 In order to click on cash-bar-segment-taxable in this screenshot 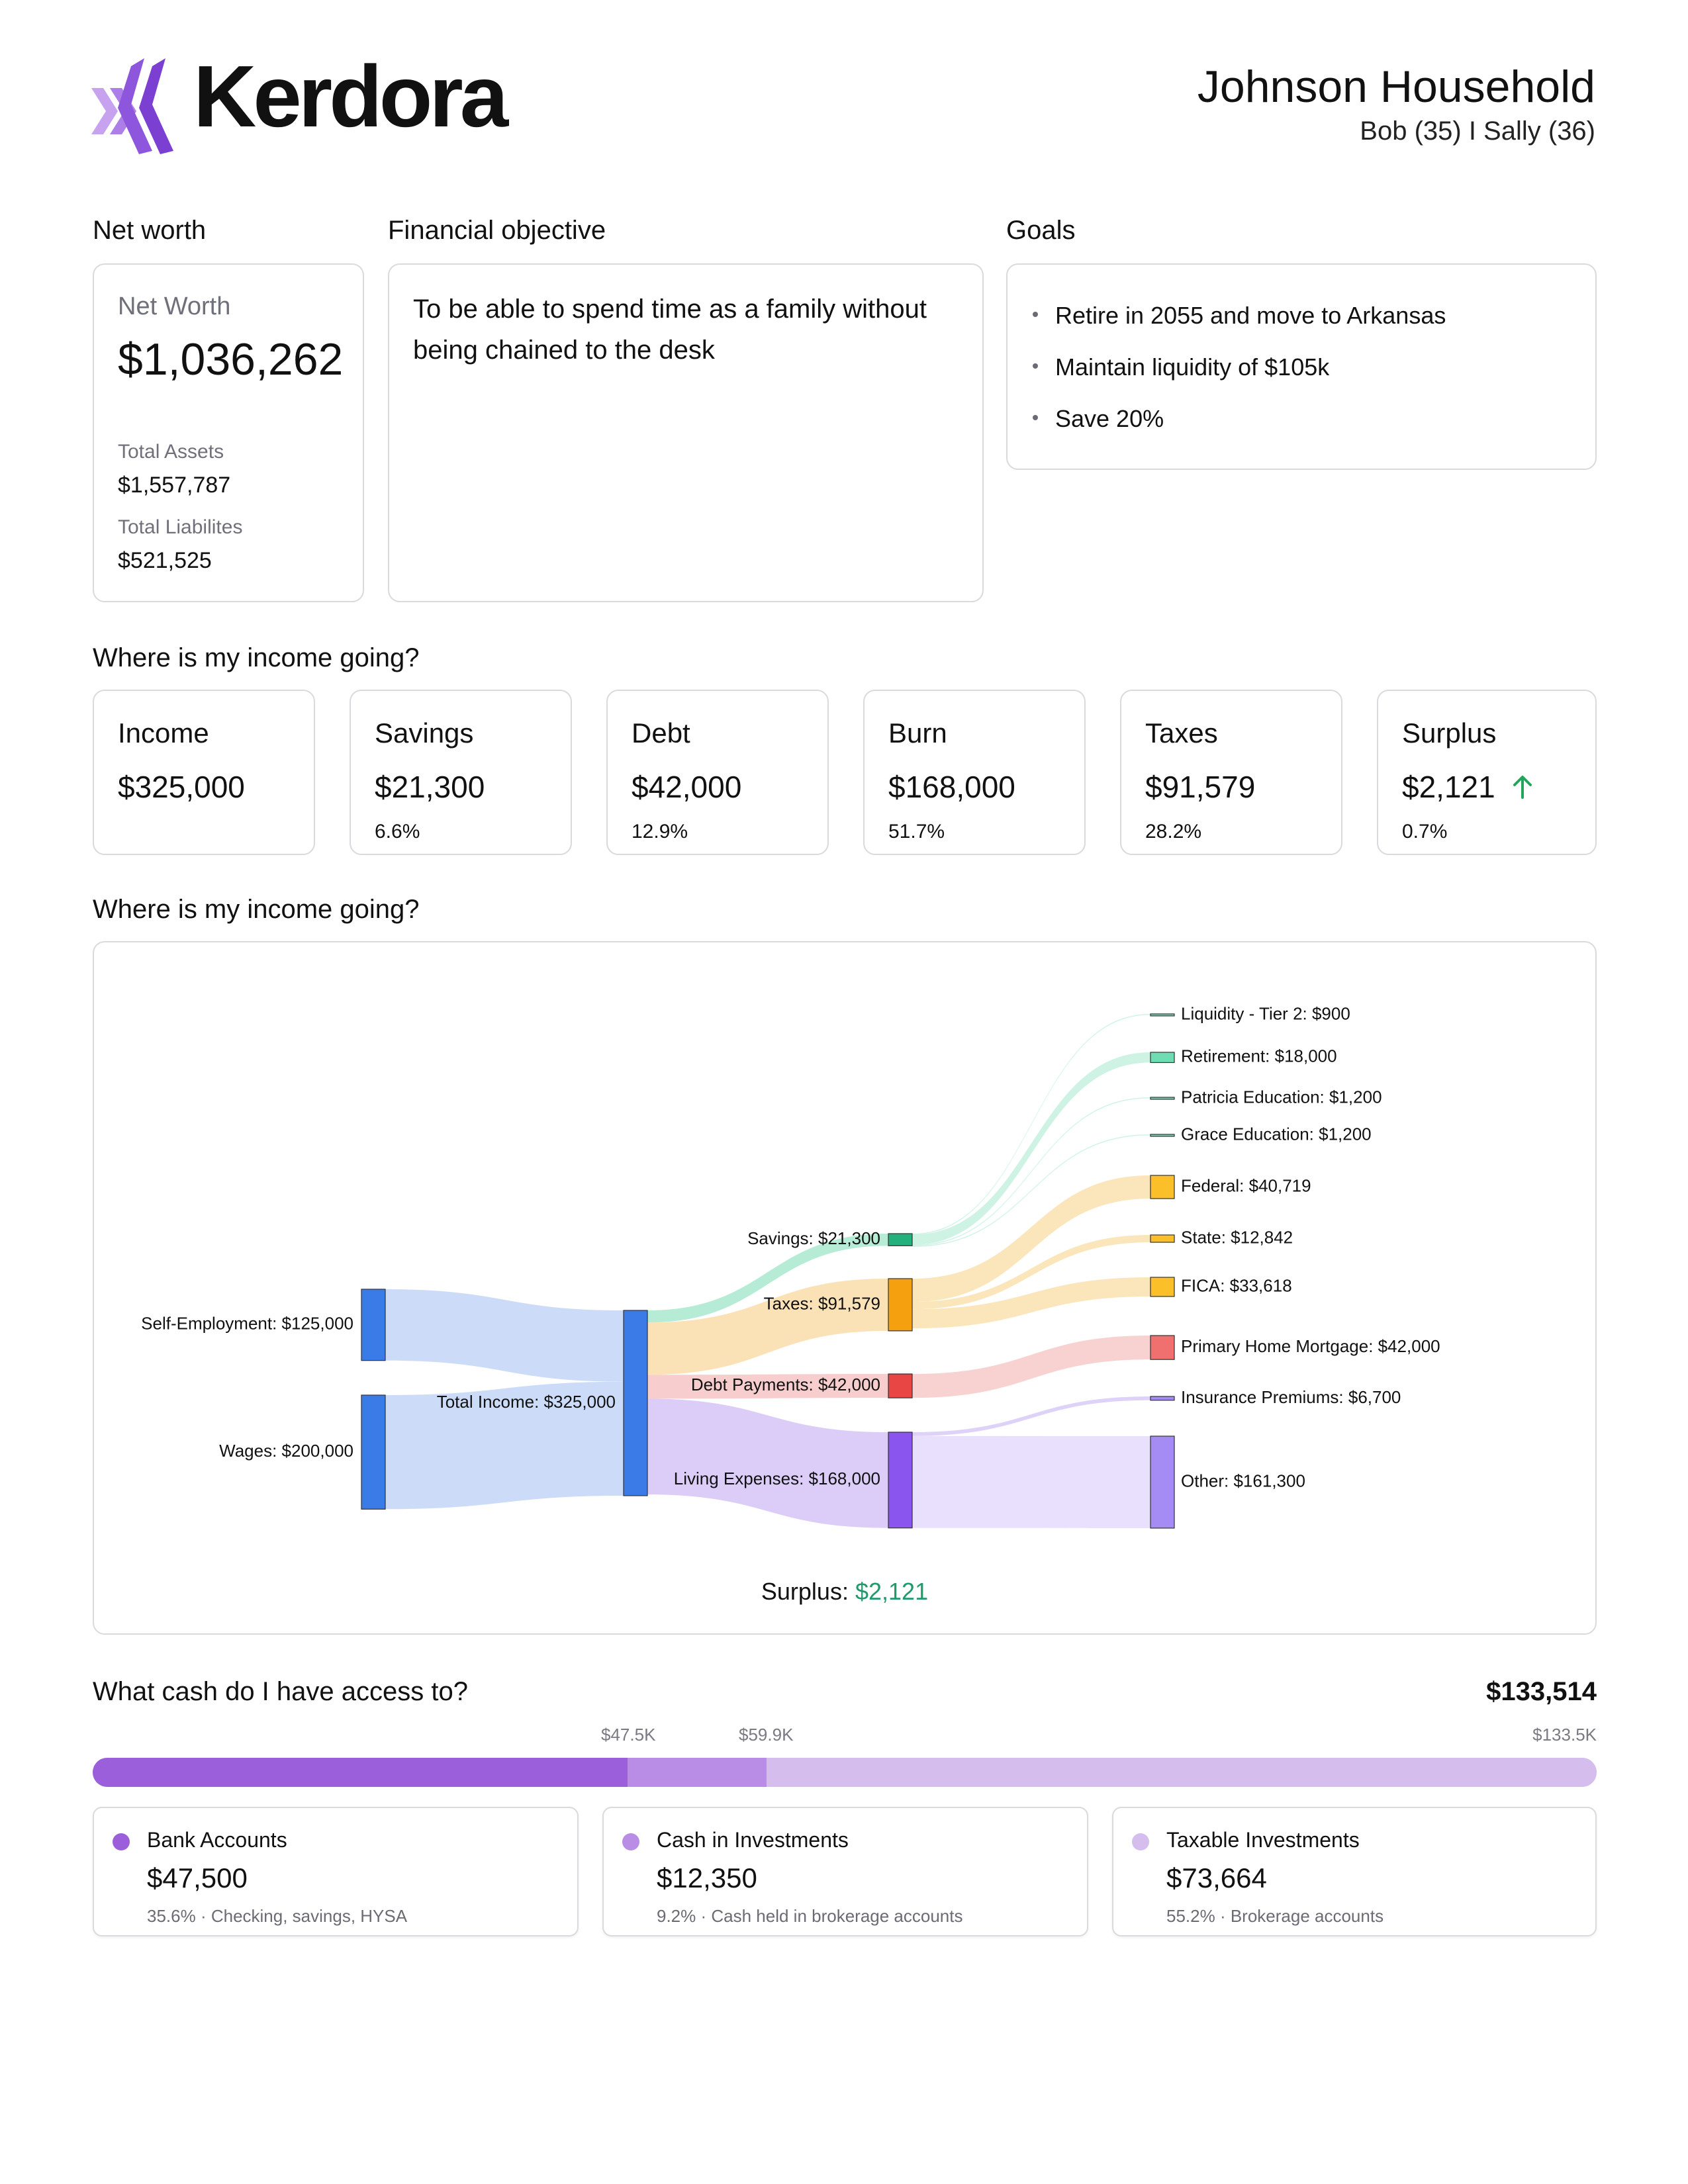, I will do `click(1182, 1772)`.